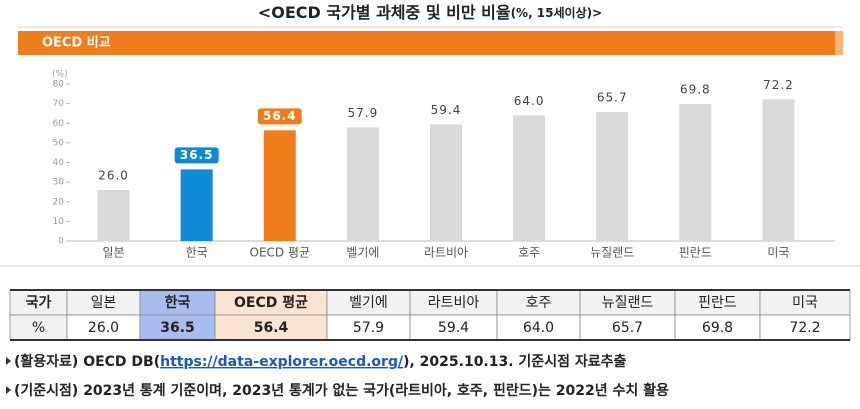 This screenshot has height=409, width=860. I want to click on value-label: 57.9, so click(363, 113).